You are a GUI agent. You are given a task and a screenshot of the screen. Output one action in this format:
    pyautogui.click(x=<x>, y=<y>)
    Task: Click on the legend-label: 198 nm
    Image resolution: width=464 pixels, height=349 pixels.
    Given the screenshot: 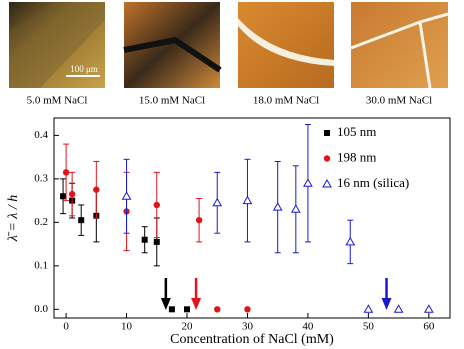 What is the action you would take?
    pyautogui.click(x=356, y=156)
    